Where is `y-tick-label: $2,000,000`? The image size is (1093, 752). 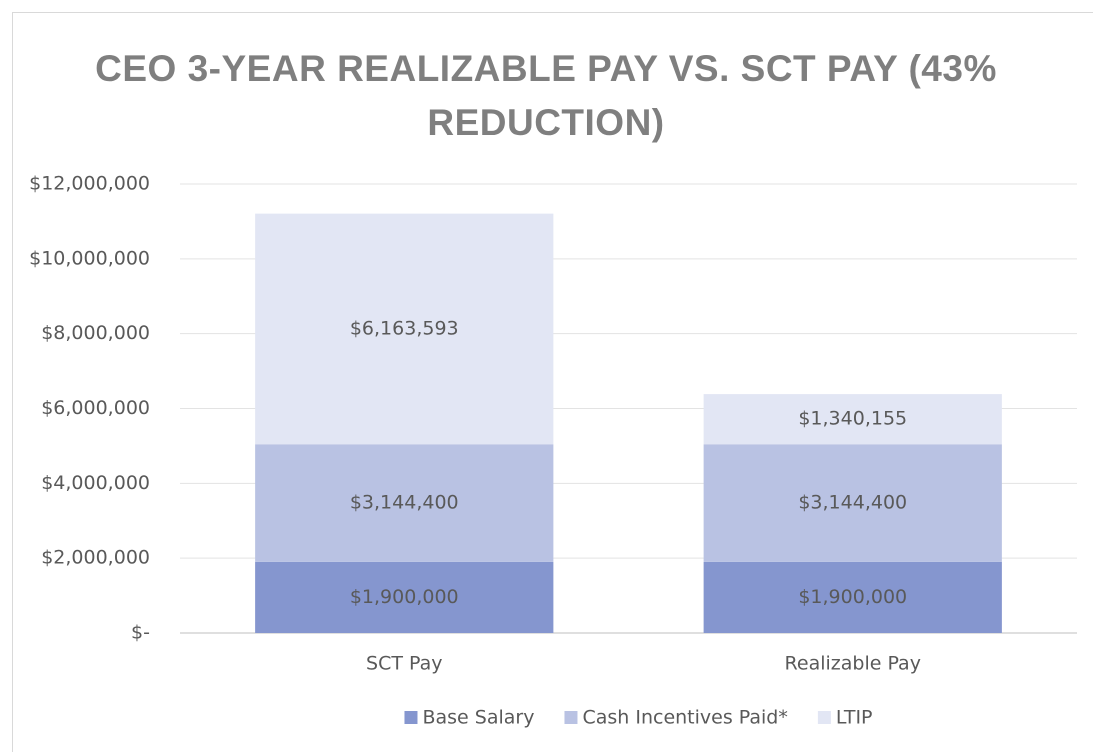 y-tick-label: $2,000,000 is located at coordinates (95, 558).